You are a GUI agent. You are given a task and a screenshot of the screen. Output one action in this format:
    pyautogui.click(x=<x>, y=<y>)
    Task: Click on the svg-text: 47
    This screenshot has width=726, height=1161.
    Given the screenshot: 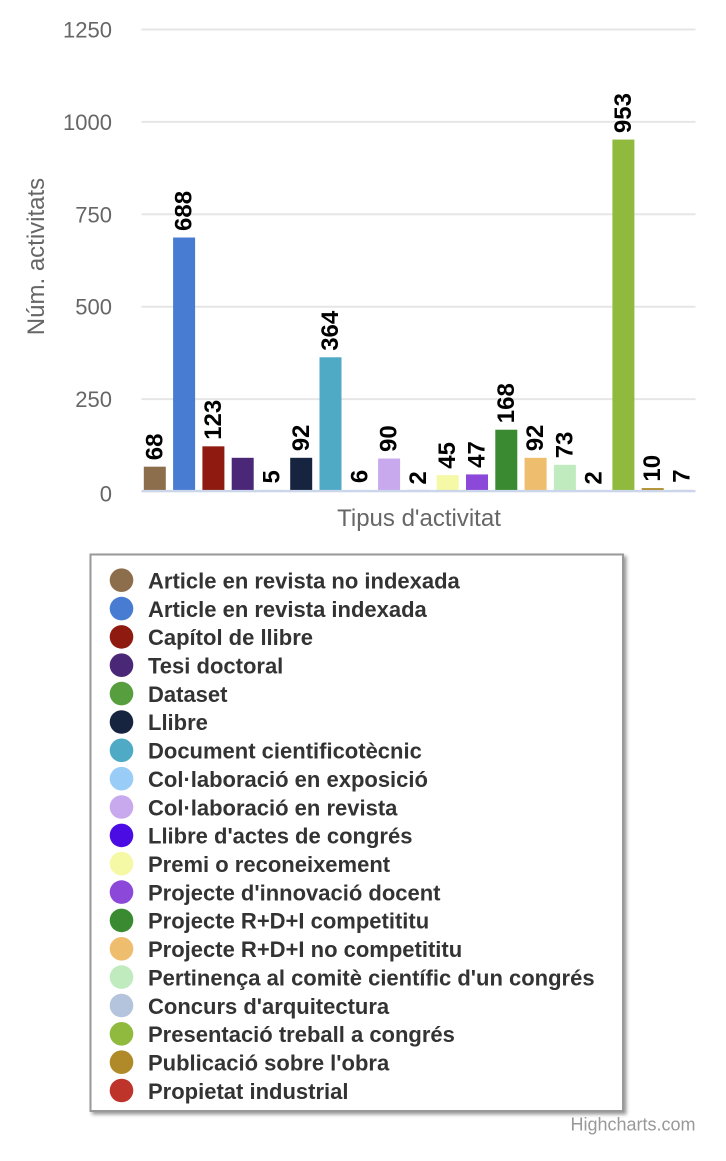 What is the action you would take?
    pyautogui.click(x=477, y=454)
    